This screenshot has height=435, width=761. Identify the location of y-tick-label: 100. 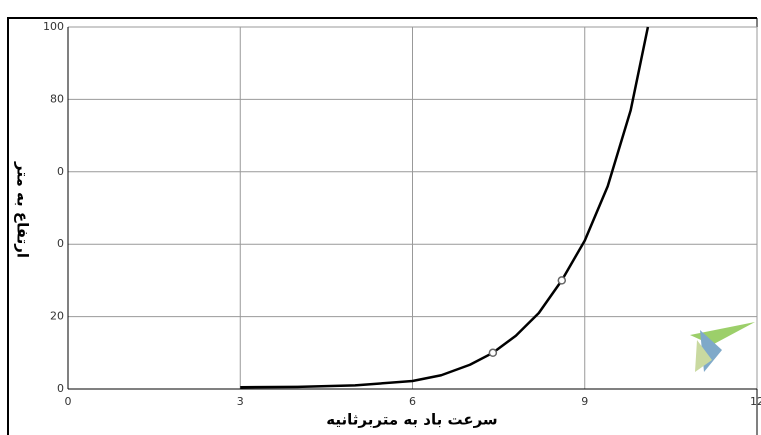
(53, 26).